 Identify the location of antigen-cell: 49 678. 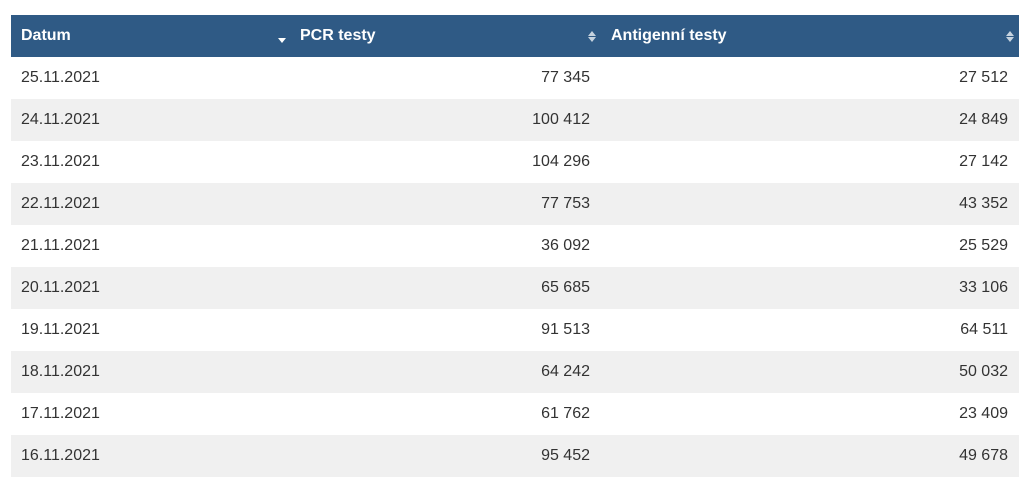
(983, 455).